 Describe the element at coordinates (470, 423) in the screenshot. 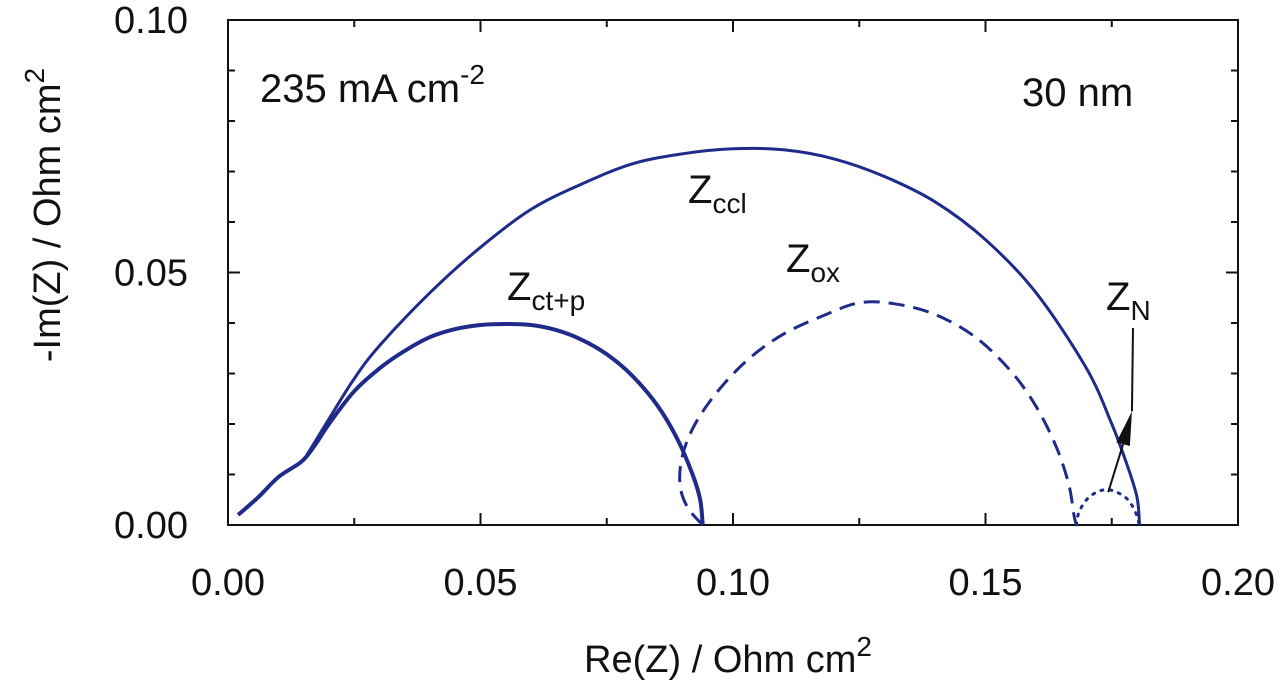

I see `z-ctp-curve` at that location.